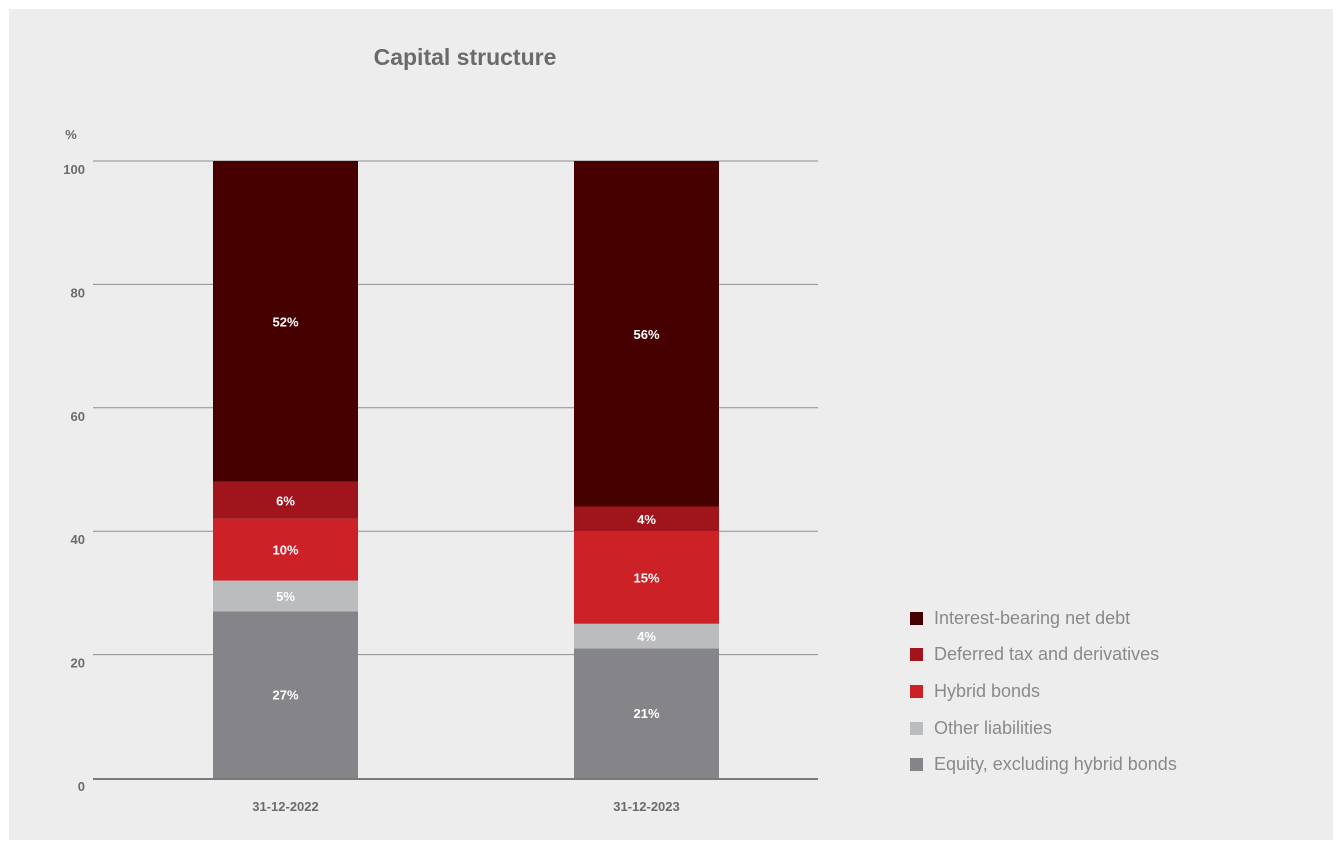 The height and width of the screenshot is (849, 1342). What do you see at coordinates (1055, 764) in the screenshot?
I see `legend-label: Equity, excluding hybrid bonds` at bounding box center [1055, 764].